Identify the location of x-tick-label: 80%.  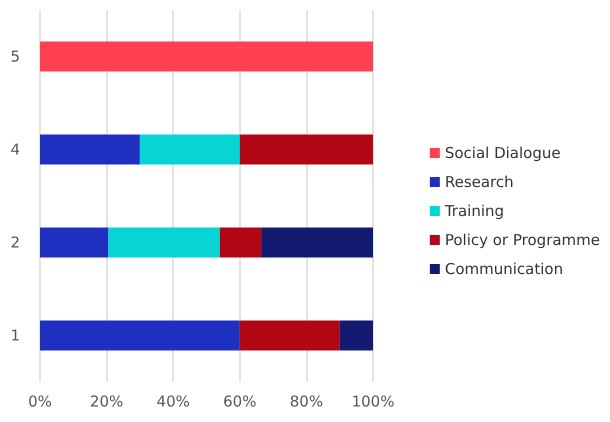
(307, 401).